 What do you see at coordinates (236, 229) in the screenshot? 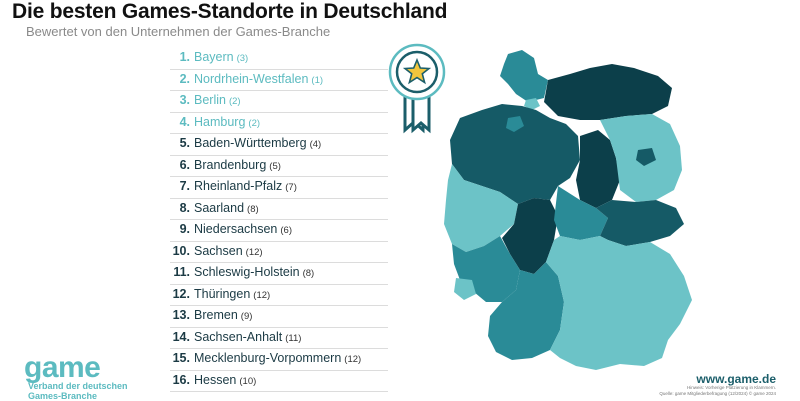
I see `ranking-state-name: Niedersachsen` at bounding box center [236, 229].